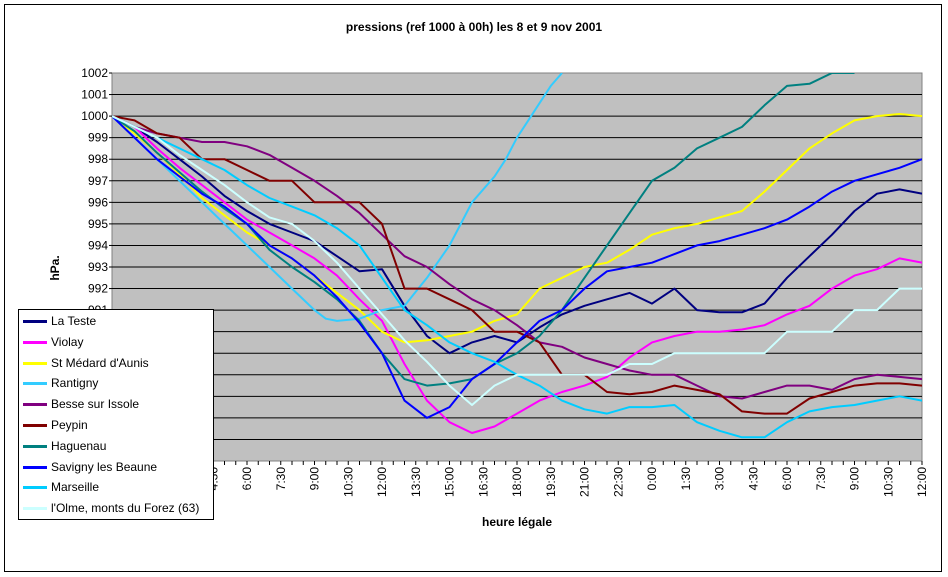 This screenshot has width=948, height=577. I want to click on legend-label: Peypin, so click(69, 425).